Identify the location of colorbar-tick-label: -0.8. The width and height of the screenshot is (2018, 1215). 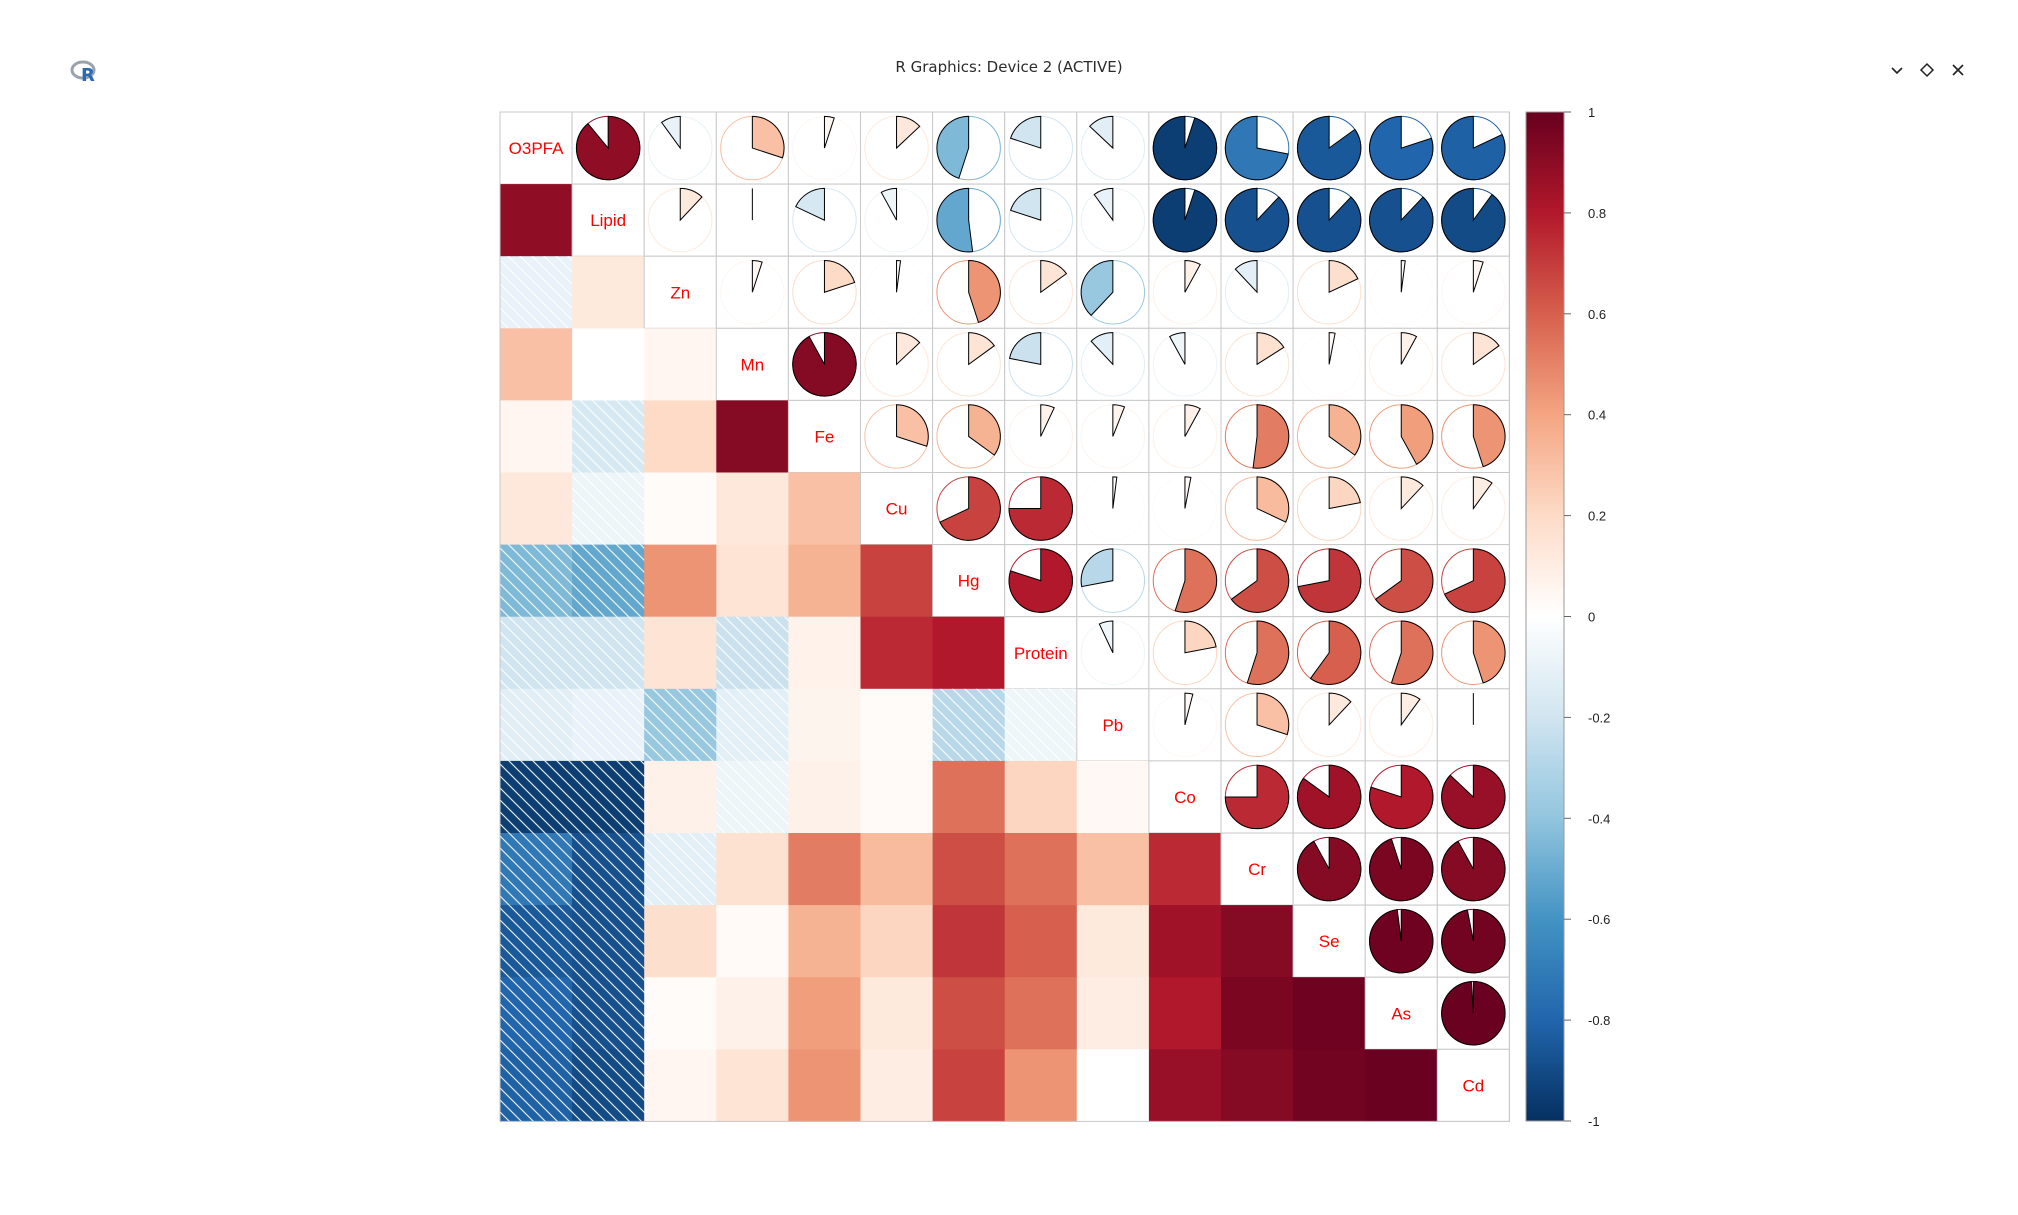
(1599, 1020).